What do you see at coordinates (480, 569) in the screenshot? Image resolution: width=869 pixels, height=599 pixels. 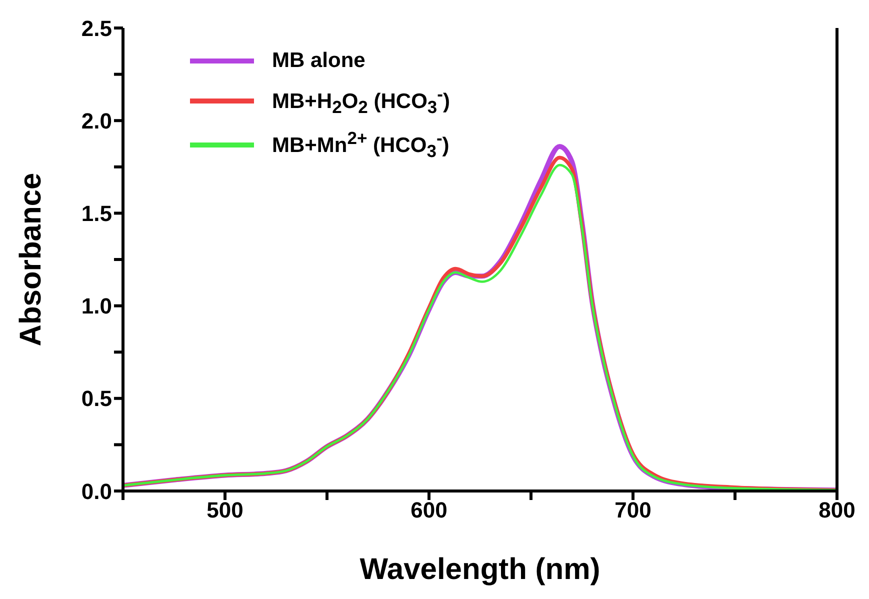 I see `x-axis-title: Wavelength (nm)` at bounding box center [480, 569].